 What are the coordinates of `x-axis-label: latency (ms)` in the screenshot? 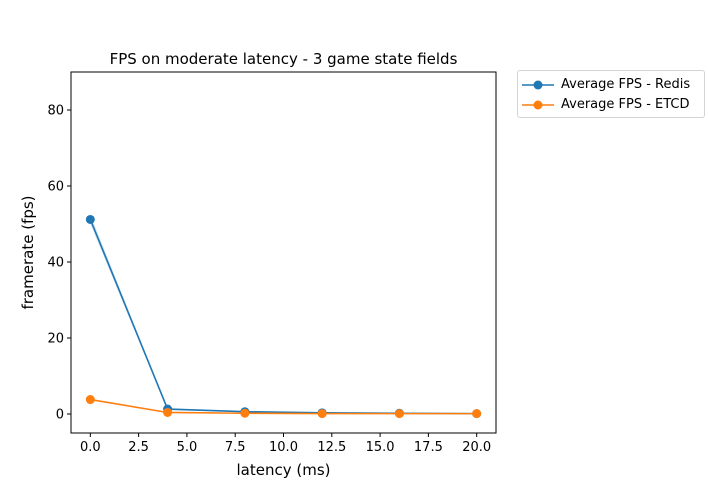 It's located at (284, 470).